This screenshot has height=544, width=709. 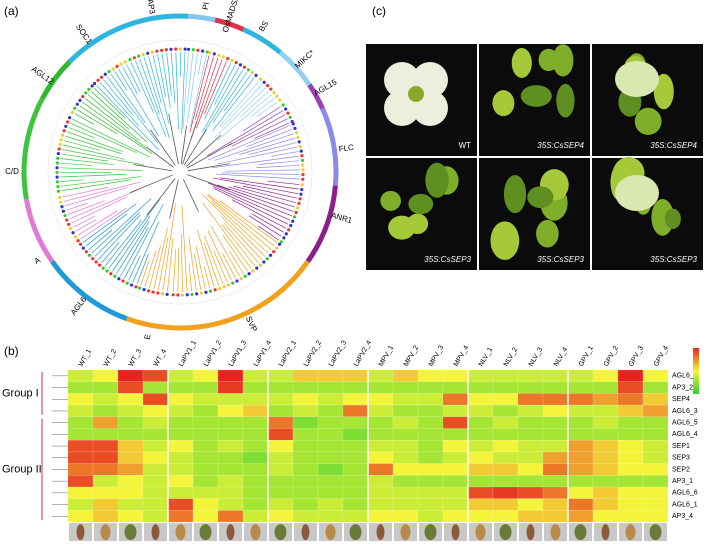 What do you see at coordinates (22, 469) in the screenshot?
I see `group-label: Group II` at bounding box center [22, 469].